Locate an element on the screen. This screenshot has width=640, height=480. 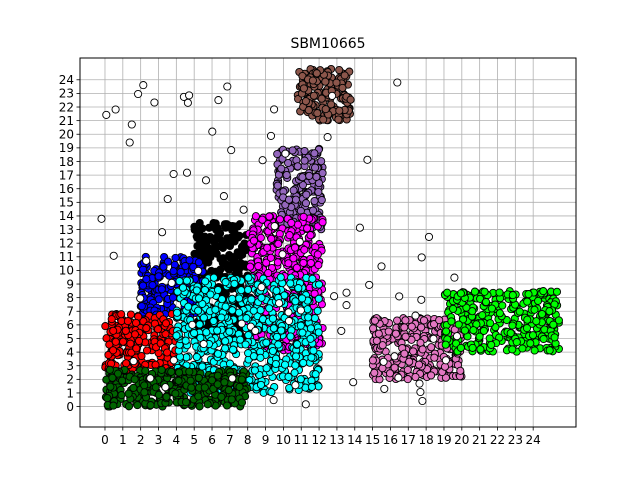
y-tick-label: 12 is located at coordinates (66, 243).